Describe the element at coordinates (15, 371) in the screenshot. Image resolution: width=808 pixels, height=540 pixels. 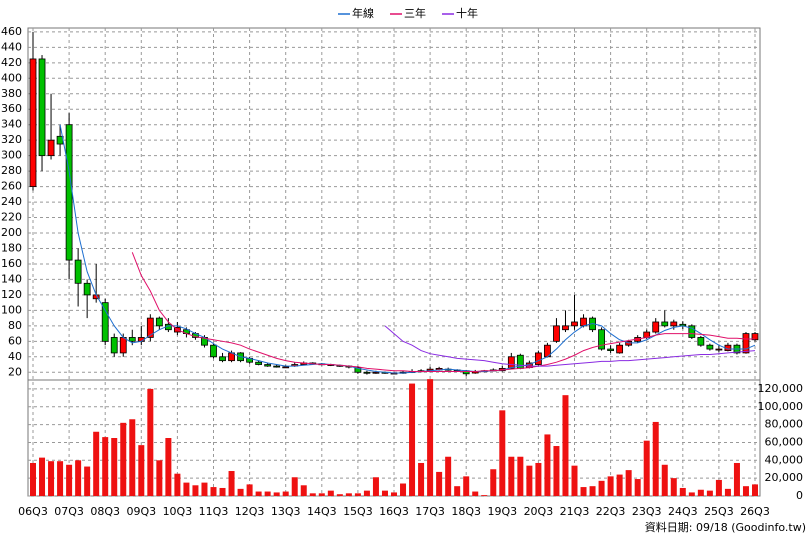
I see `y-tick-label: 20` at that location.